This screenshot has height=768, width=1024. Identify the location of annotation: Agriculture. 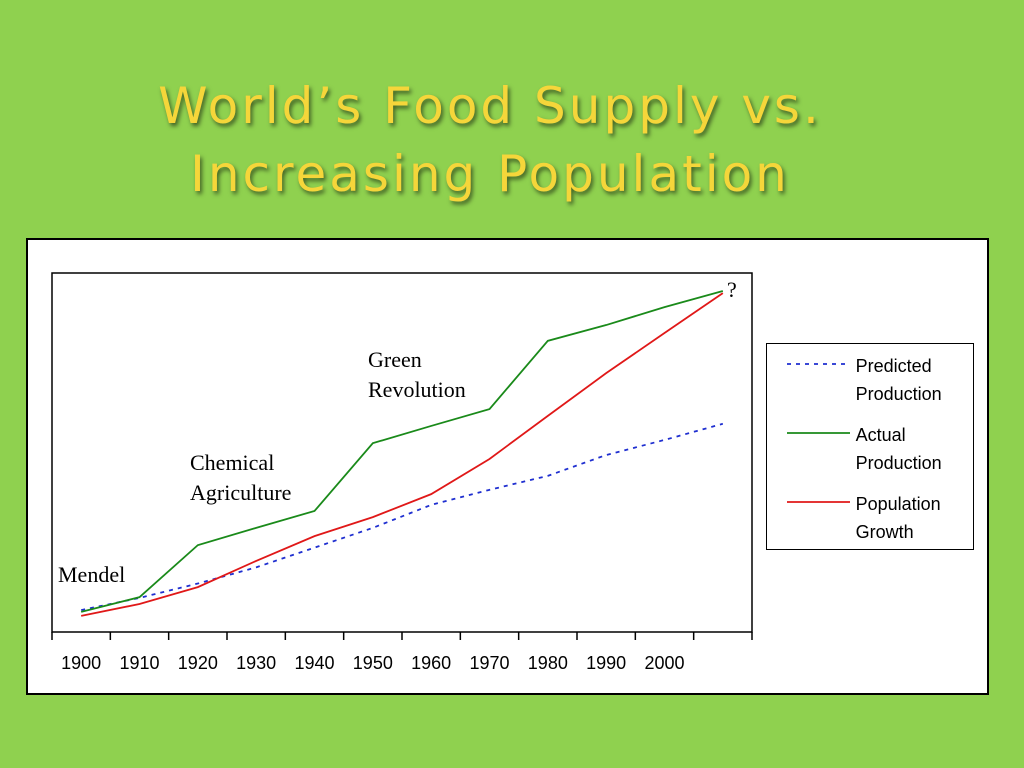
(240, 492).